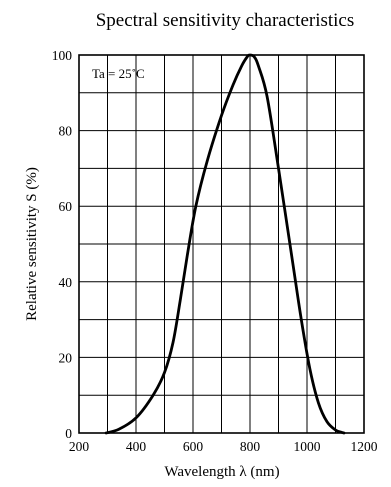 The width and height of the screenshot is (391, 487). I want to click on x-tick-label: 200, so click(79, 446).